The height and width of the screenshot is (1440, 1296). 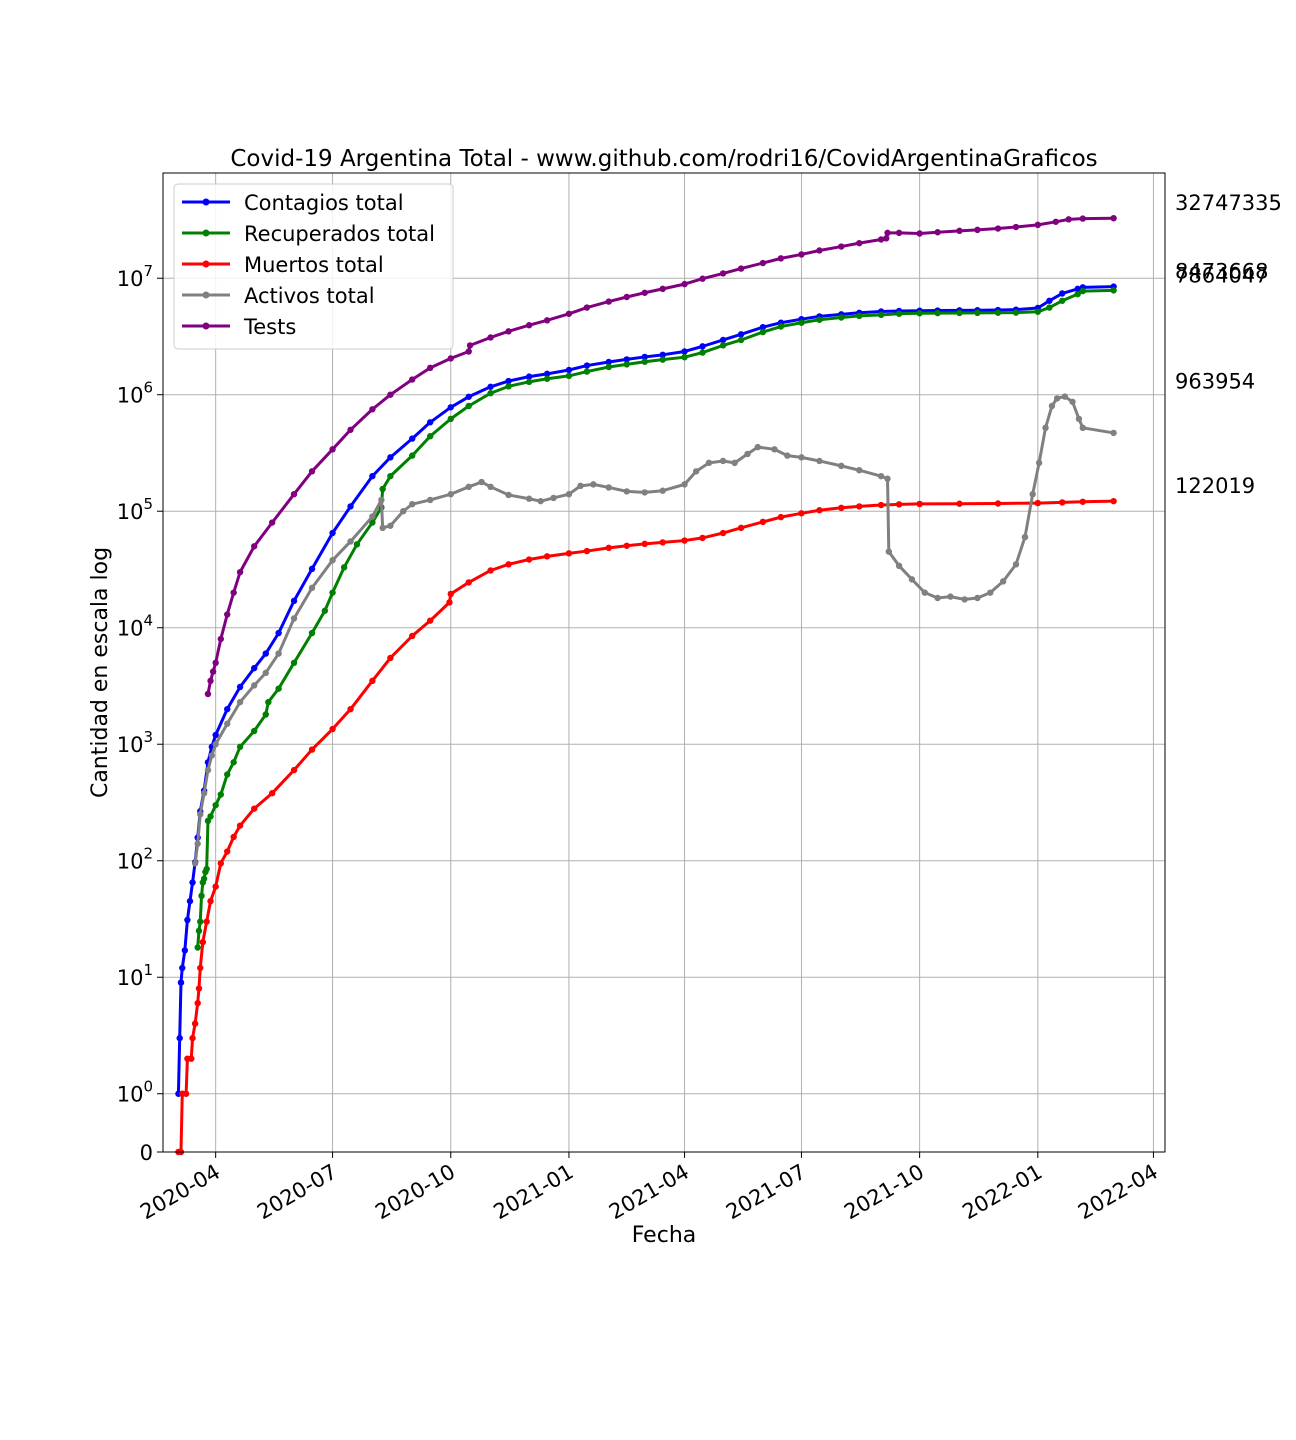 I want to click on y-tick-label: 0, so click(x=146, y=1153).